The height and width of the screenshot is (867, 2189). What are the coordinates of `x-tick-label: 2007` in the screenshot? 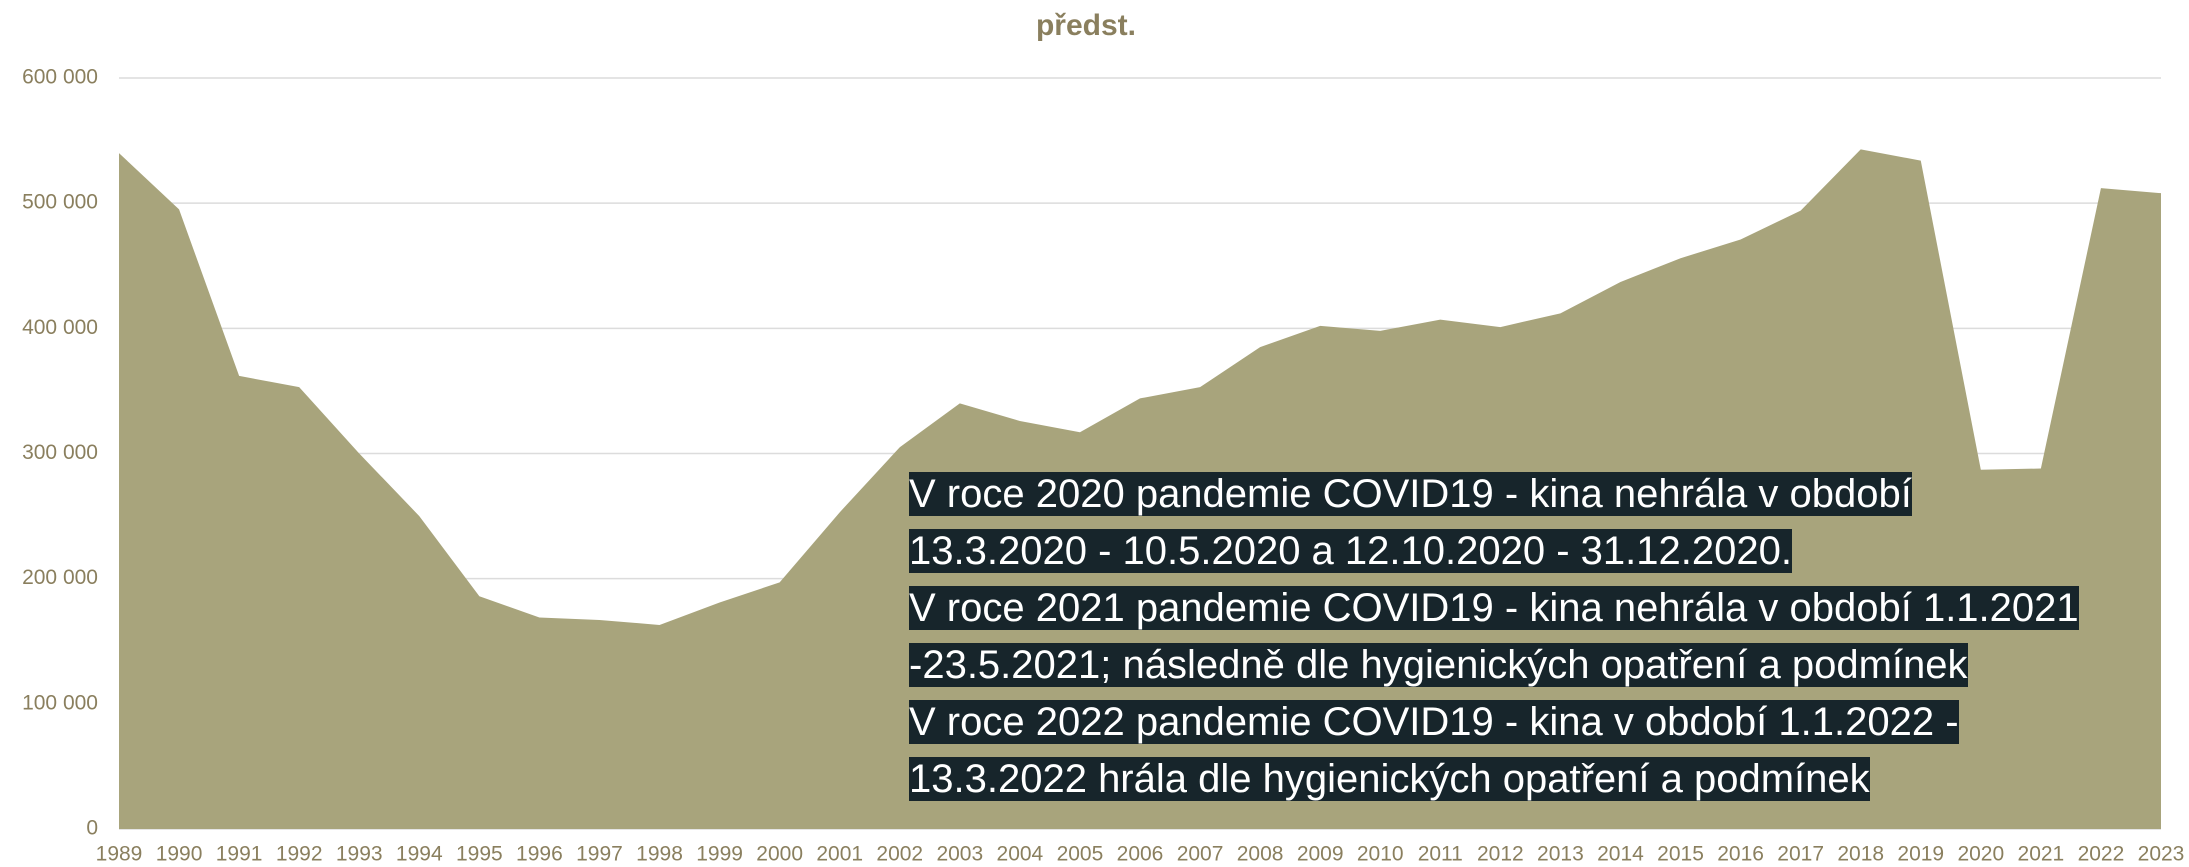 It's located at (1200, 854).